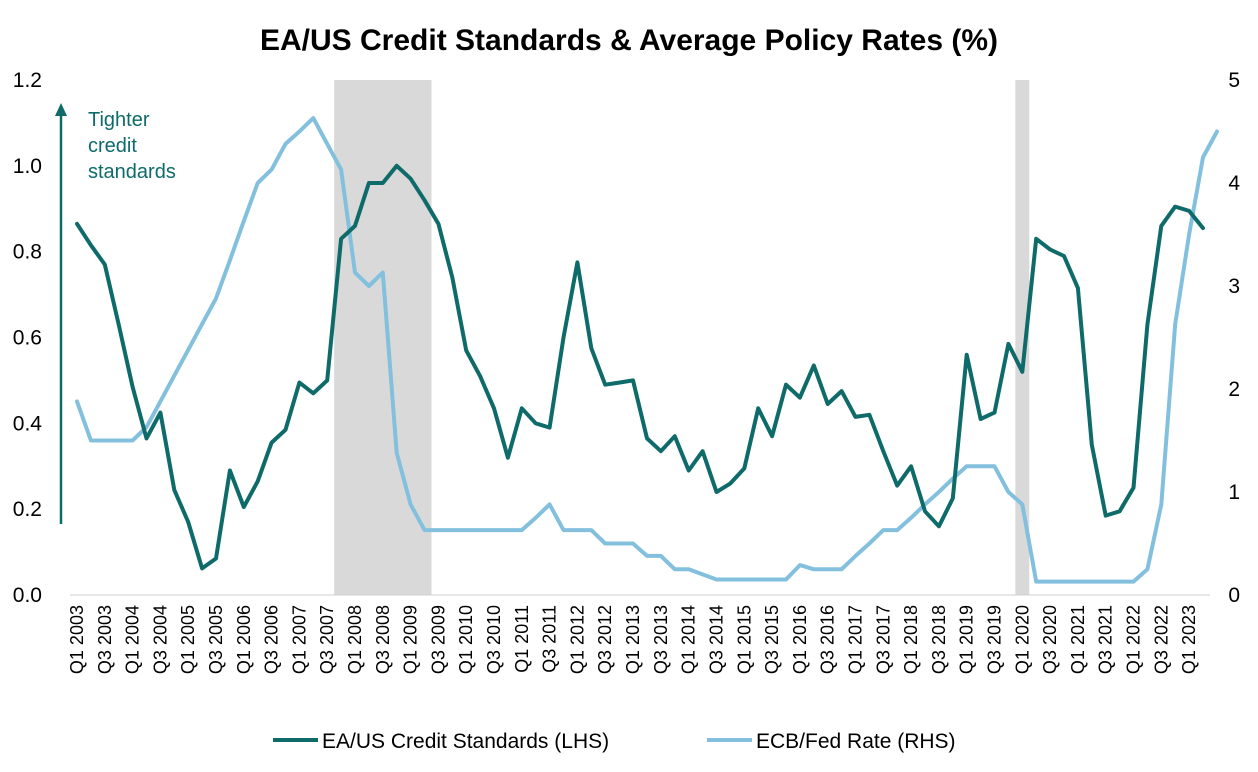 The image size is (1258, 772). What do you see at coordinates (160, 639) in the screenshot?
I see `x-tick-label: Q3 2004` at bounding box center [160, 639].